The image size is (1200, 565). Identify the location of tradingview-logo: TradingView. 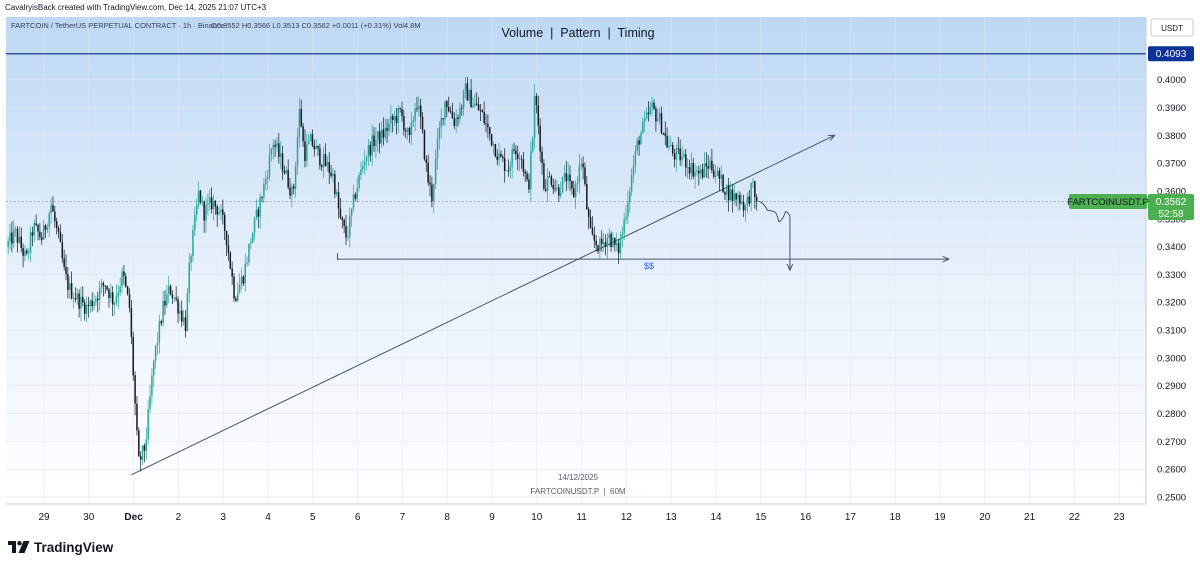
(60, 547).